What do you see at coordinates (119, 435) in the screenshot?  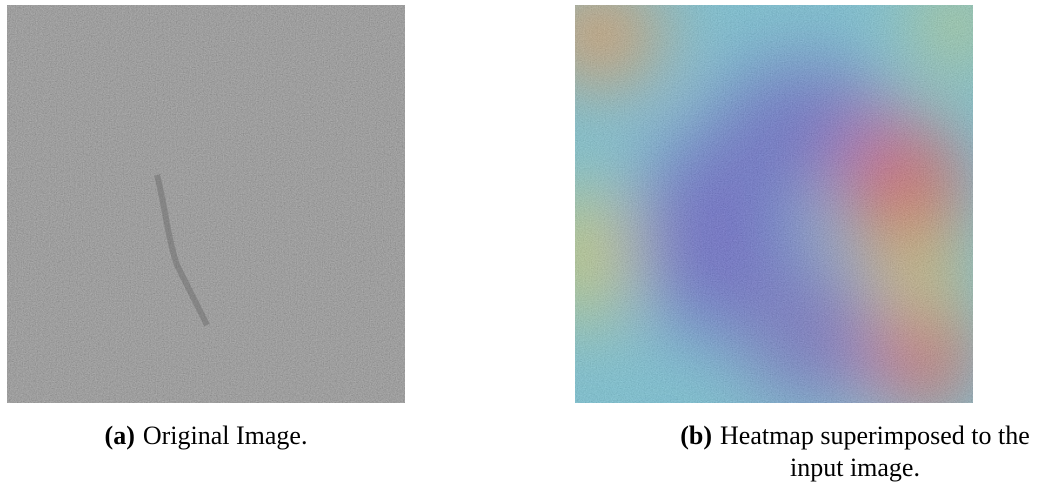 I see `caption-label: (a)` at bounding box center [119, 435].